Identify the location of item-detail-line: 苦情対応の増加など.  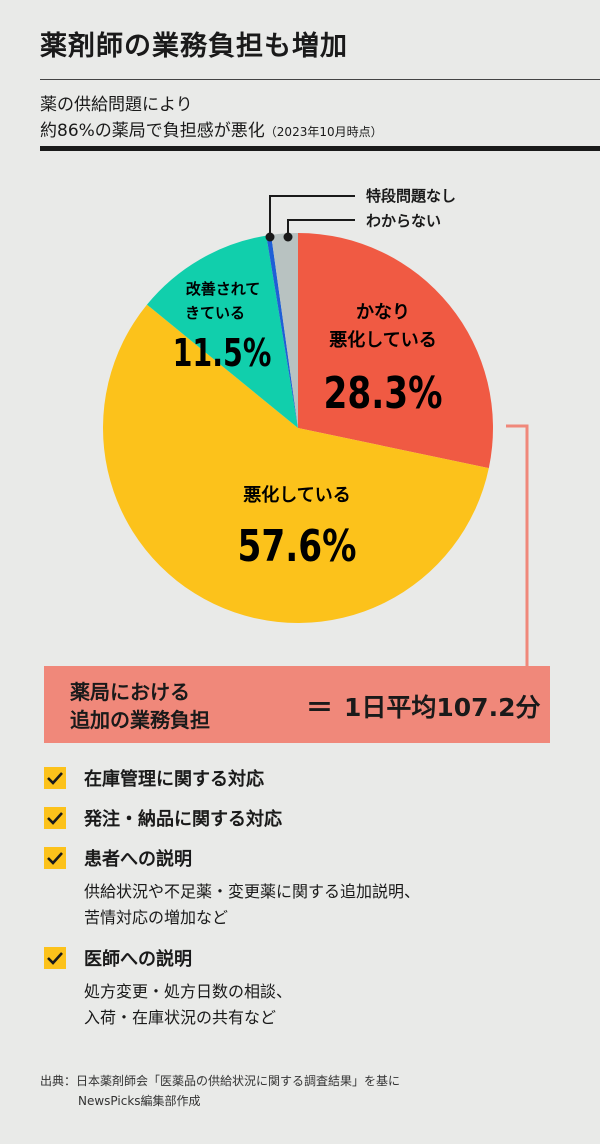
(156, 917).